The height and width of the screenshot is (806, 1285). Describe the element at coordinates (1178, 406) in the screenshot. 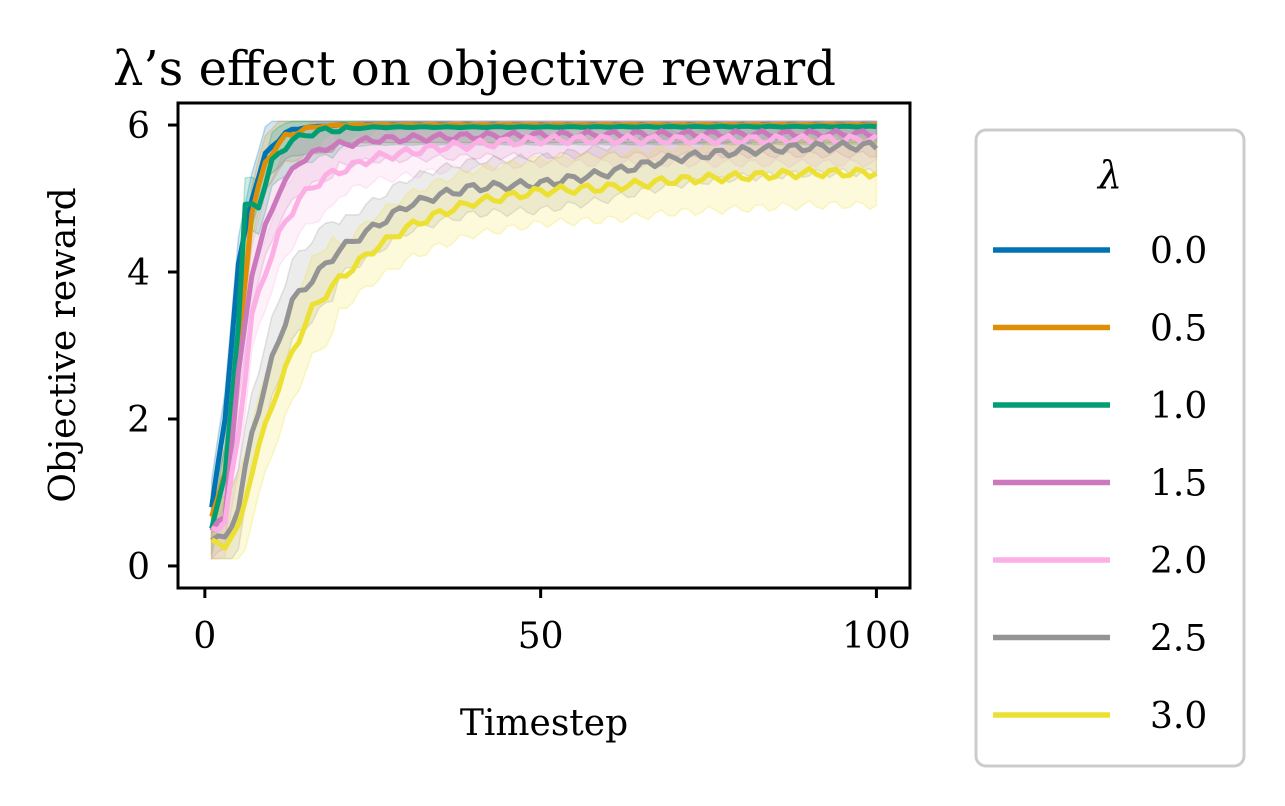

I see `legend-label-1.0: 1.0` at that location.